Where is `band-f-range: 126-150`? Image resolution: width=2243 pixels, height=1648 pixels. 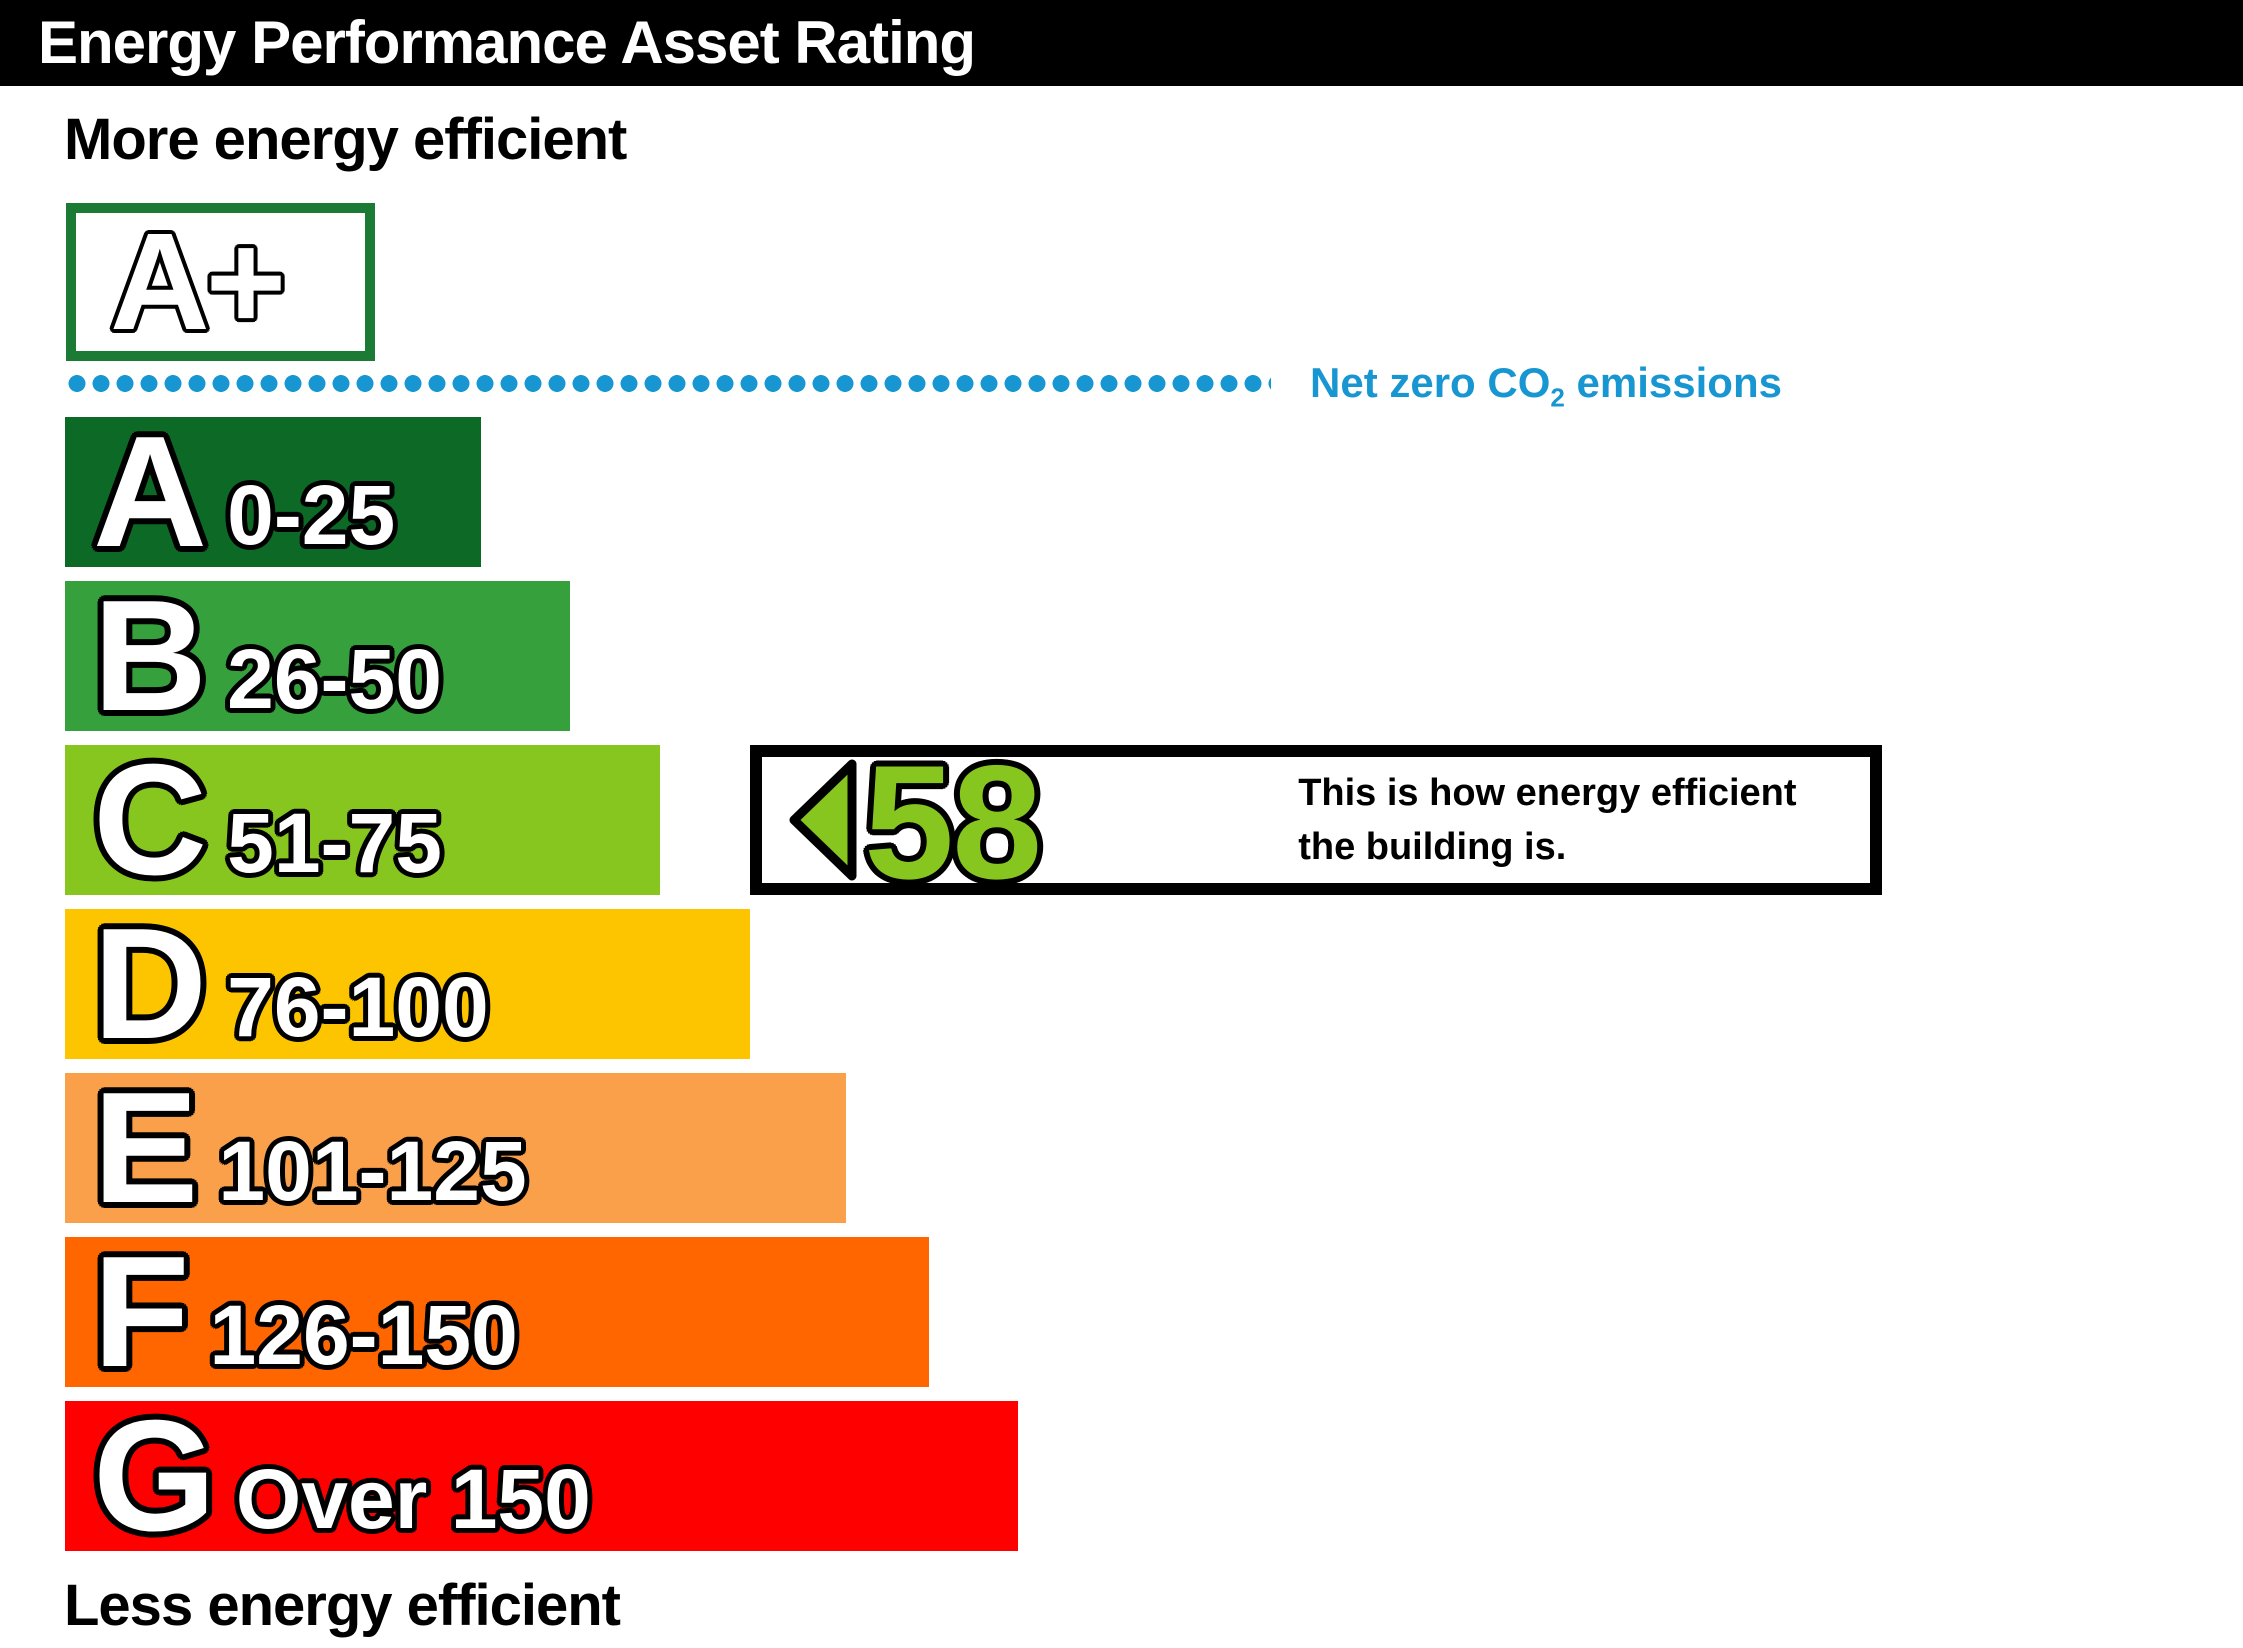 band-f-range: 126-150 is located at coordinates (363, 1335).